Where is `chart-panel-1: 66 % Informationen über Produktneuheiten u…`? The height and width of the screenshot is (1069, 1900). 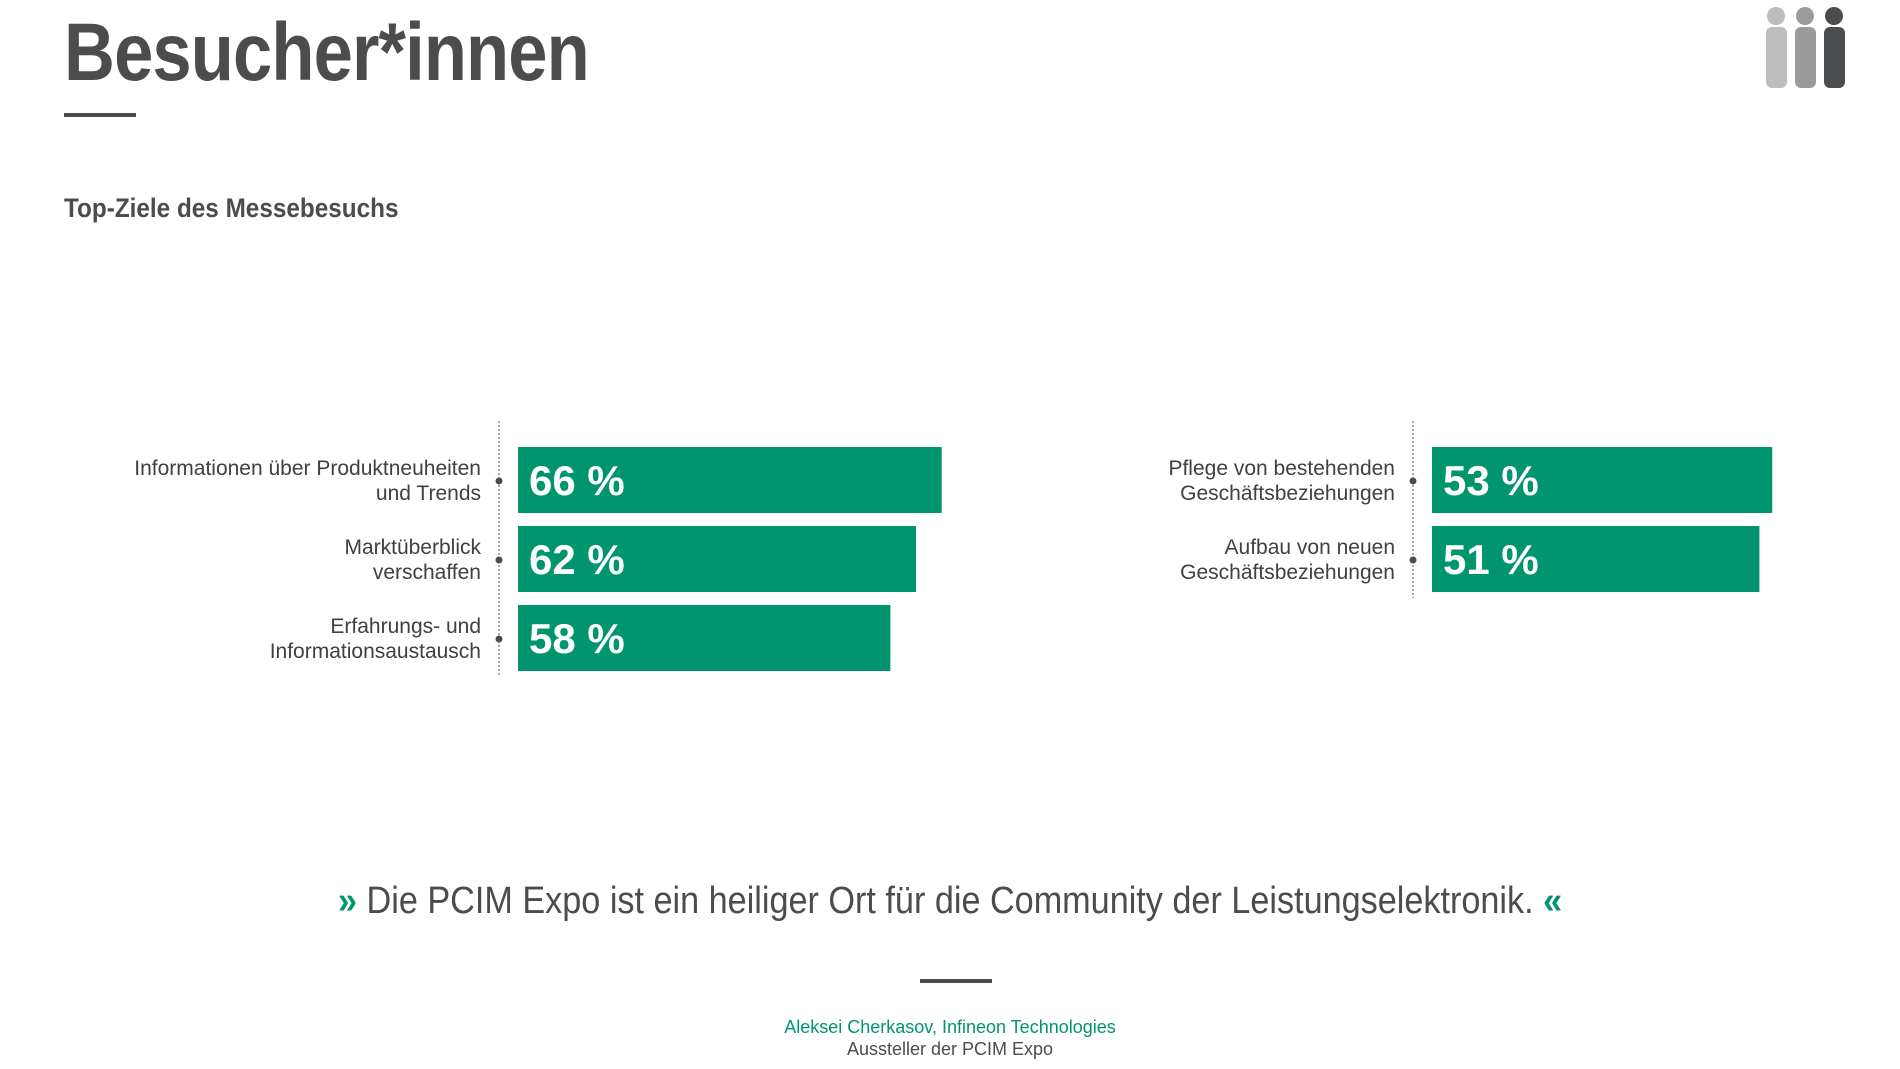 chart-panel-1: 66 % Informationen über Produktneuheiten u… is located at coordinates (538, 549).